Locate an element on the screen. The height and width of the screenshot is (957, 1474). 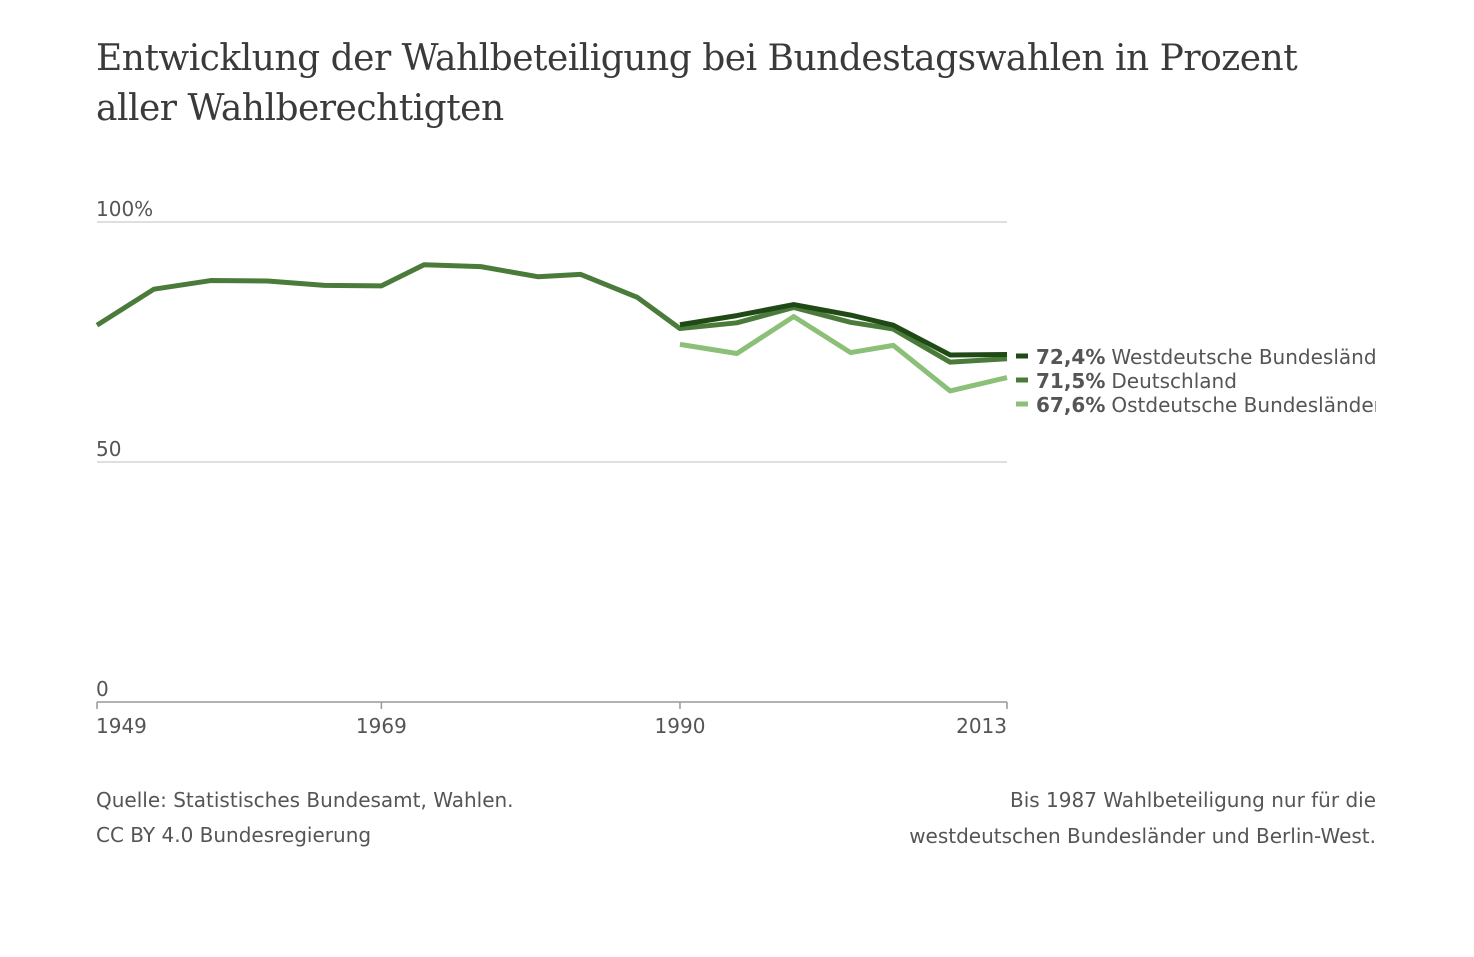
legend-label: 71,5% Deutschland is located at coordinates (1136, 381).